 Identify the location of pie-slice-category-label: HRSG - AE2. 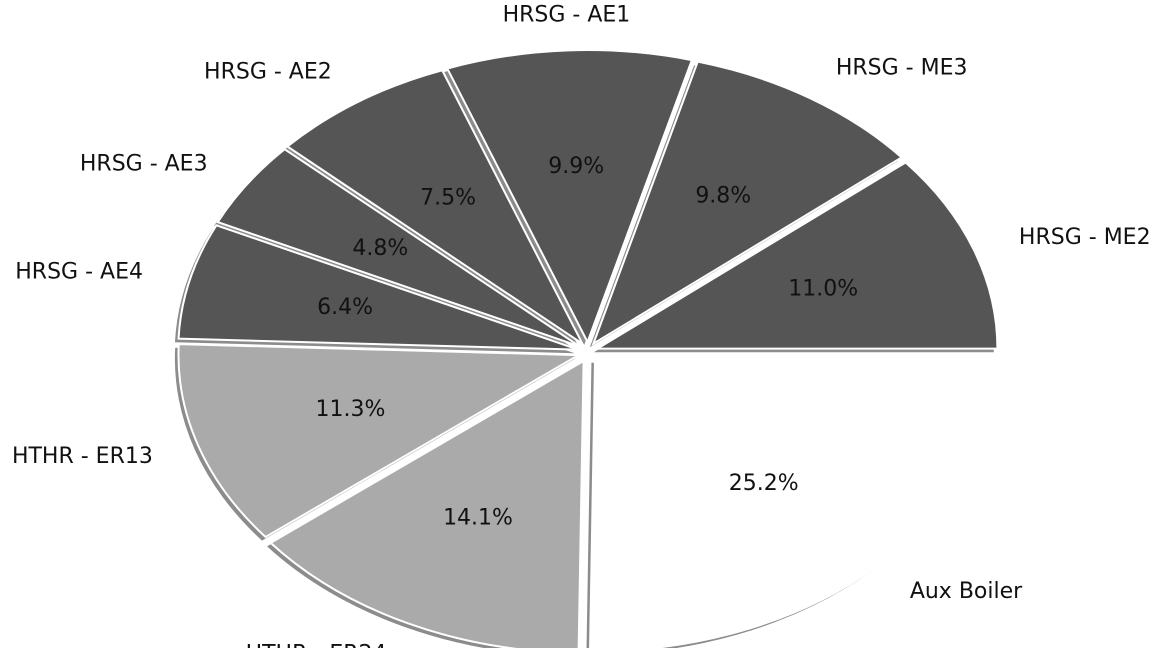
(268, 72).